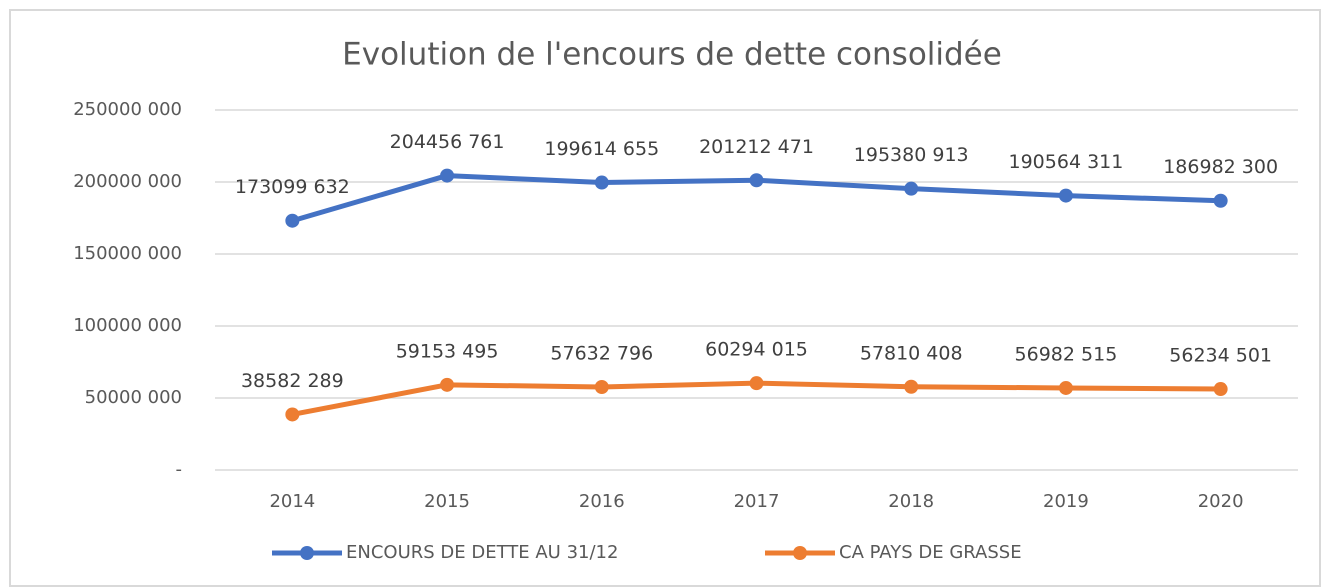 The image size is (1330, 588). I want to click on data-label: 199614 655, so click(601, 149).